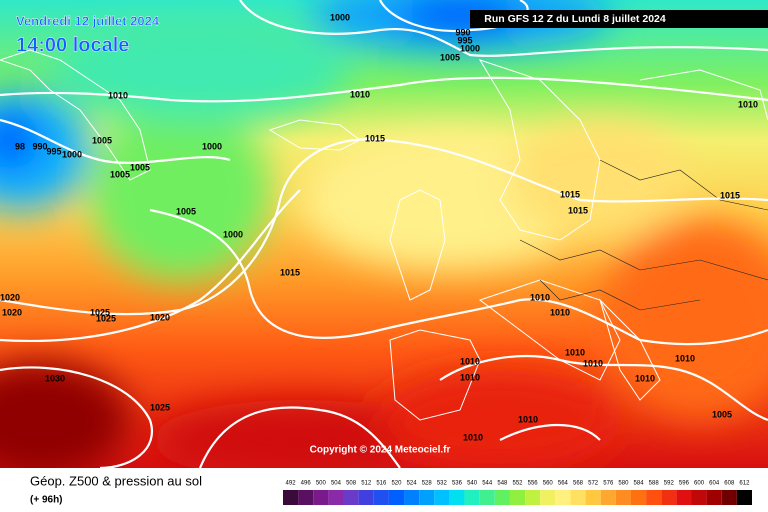  I want to click on legend-label: 588, so click(654, 484).